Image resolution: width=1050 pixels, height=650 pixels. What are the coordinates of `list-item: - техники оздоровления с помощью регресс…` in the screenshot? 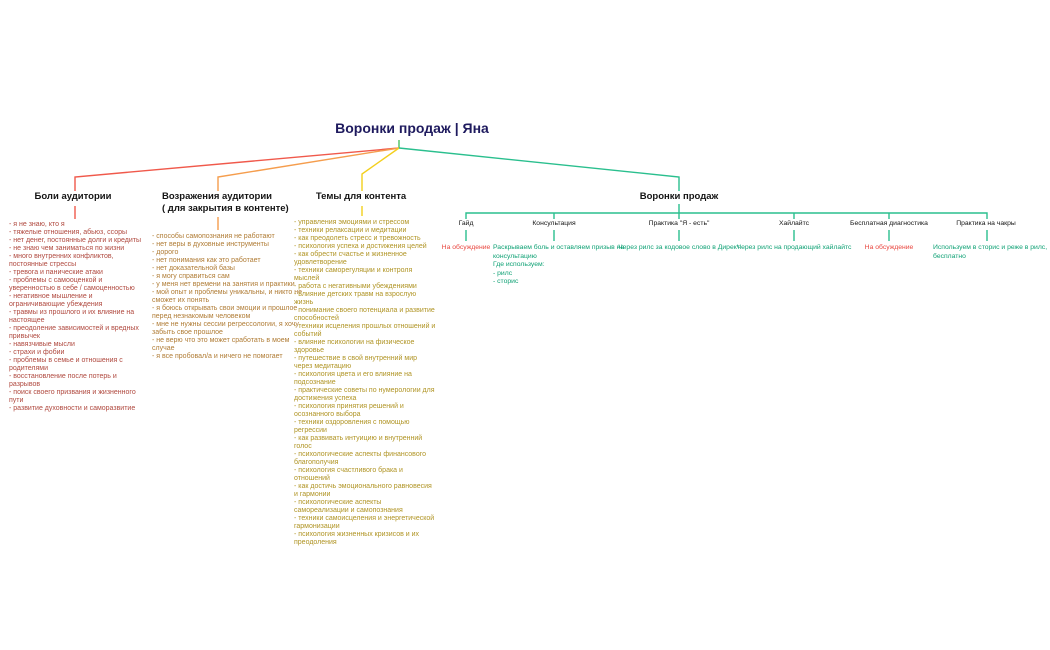 It's located at (352, 426).